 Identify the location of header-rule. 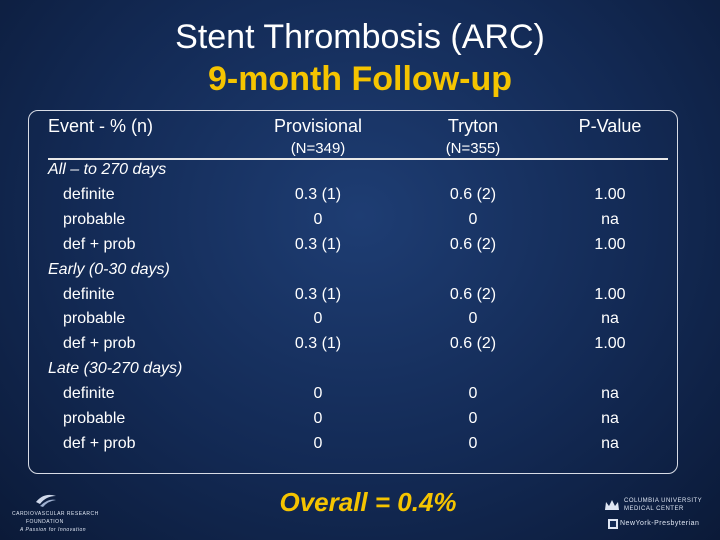
(358, 159).